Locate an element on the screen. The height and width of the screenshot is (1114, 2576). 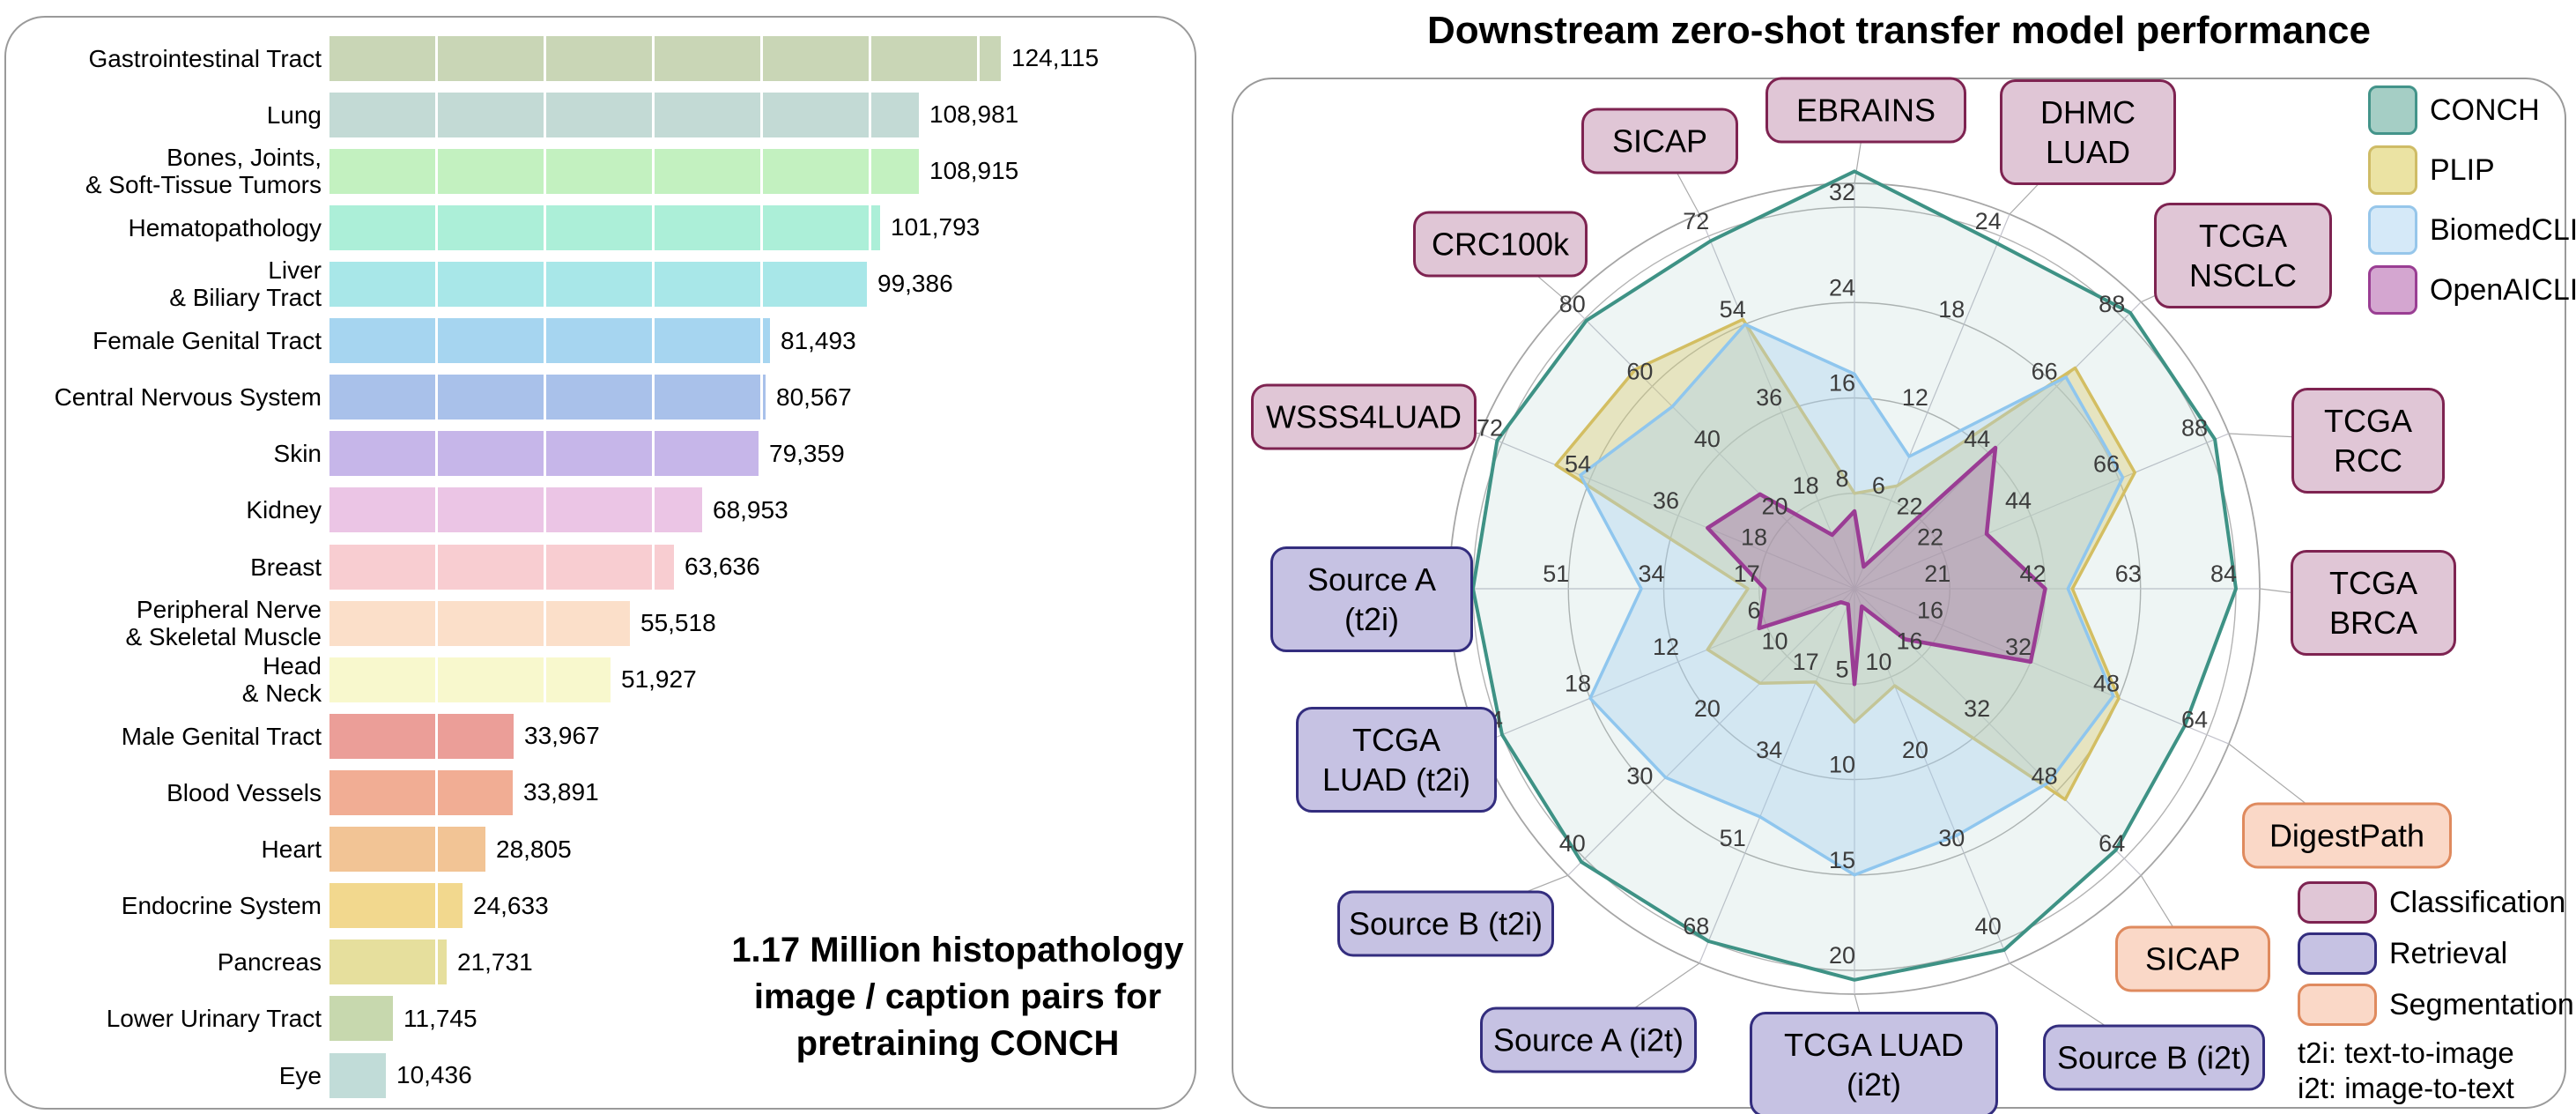
bar-category-line: & Skeletal Muscle is located at coordinates (224, 637).